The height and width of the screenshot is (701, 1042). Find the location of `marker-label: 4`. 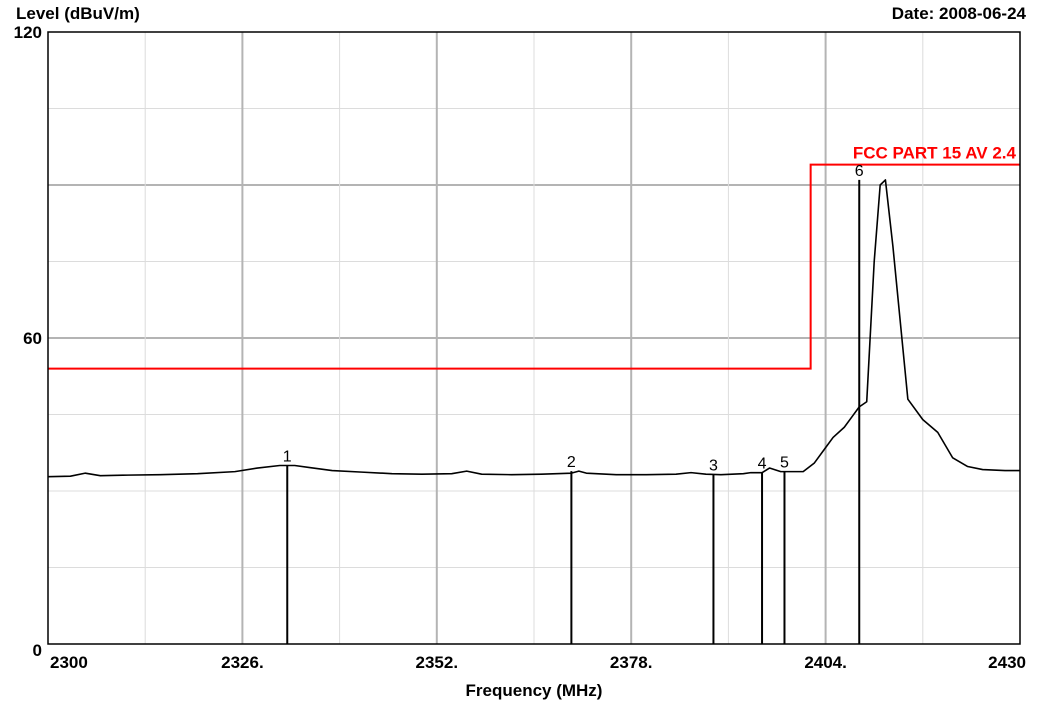

marker-label: 4 is located at coordinates (762, 464).